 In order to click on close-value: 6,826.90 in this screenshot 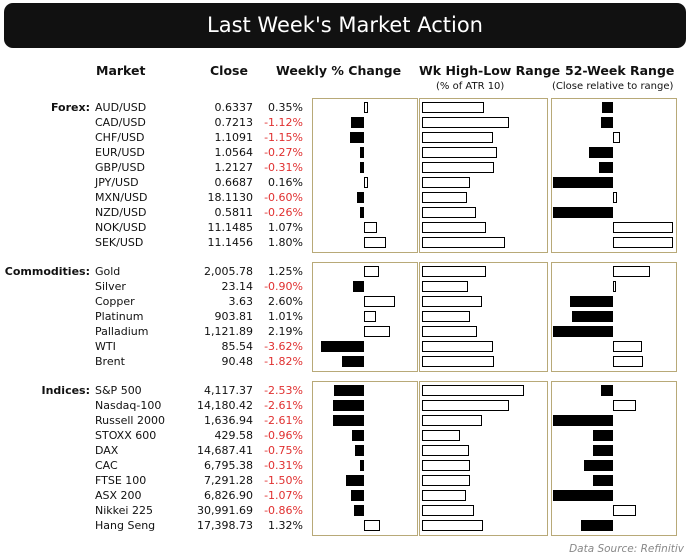, I will do `click(228, 495)`.